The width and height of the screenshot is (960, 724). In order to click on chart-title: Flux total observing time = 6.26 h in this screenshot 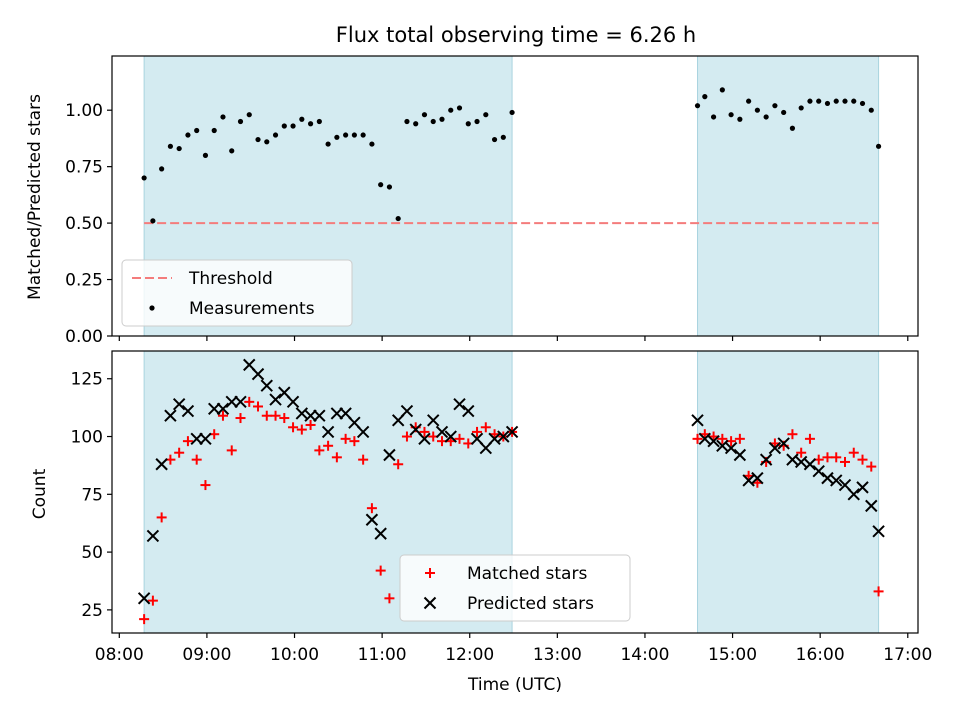, I will do `click(516, 35)`.